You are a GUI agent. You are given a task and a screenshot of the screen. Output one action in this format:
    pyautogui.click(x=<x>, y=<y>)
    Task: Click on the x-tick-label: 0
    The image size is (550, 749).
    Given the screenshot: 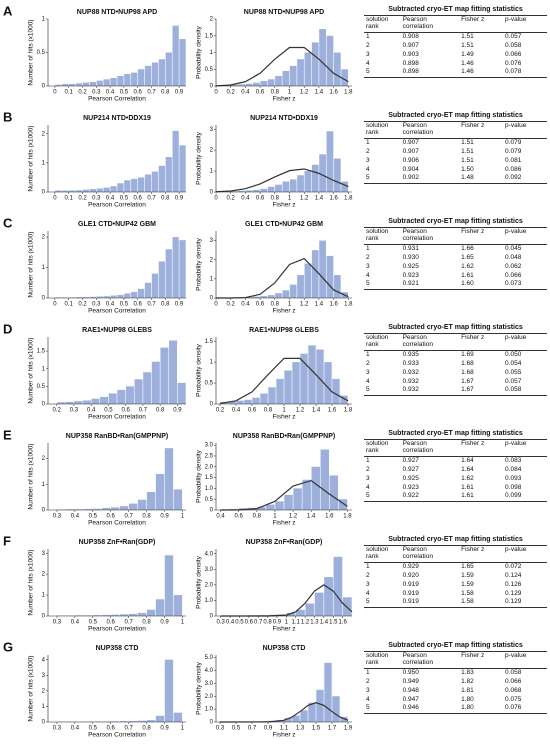 What is the action you would take?
    pyautogui.click(x=55, y=305)
    